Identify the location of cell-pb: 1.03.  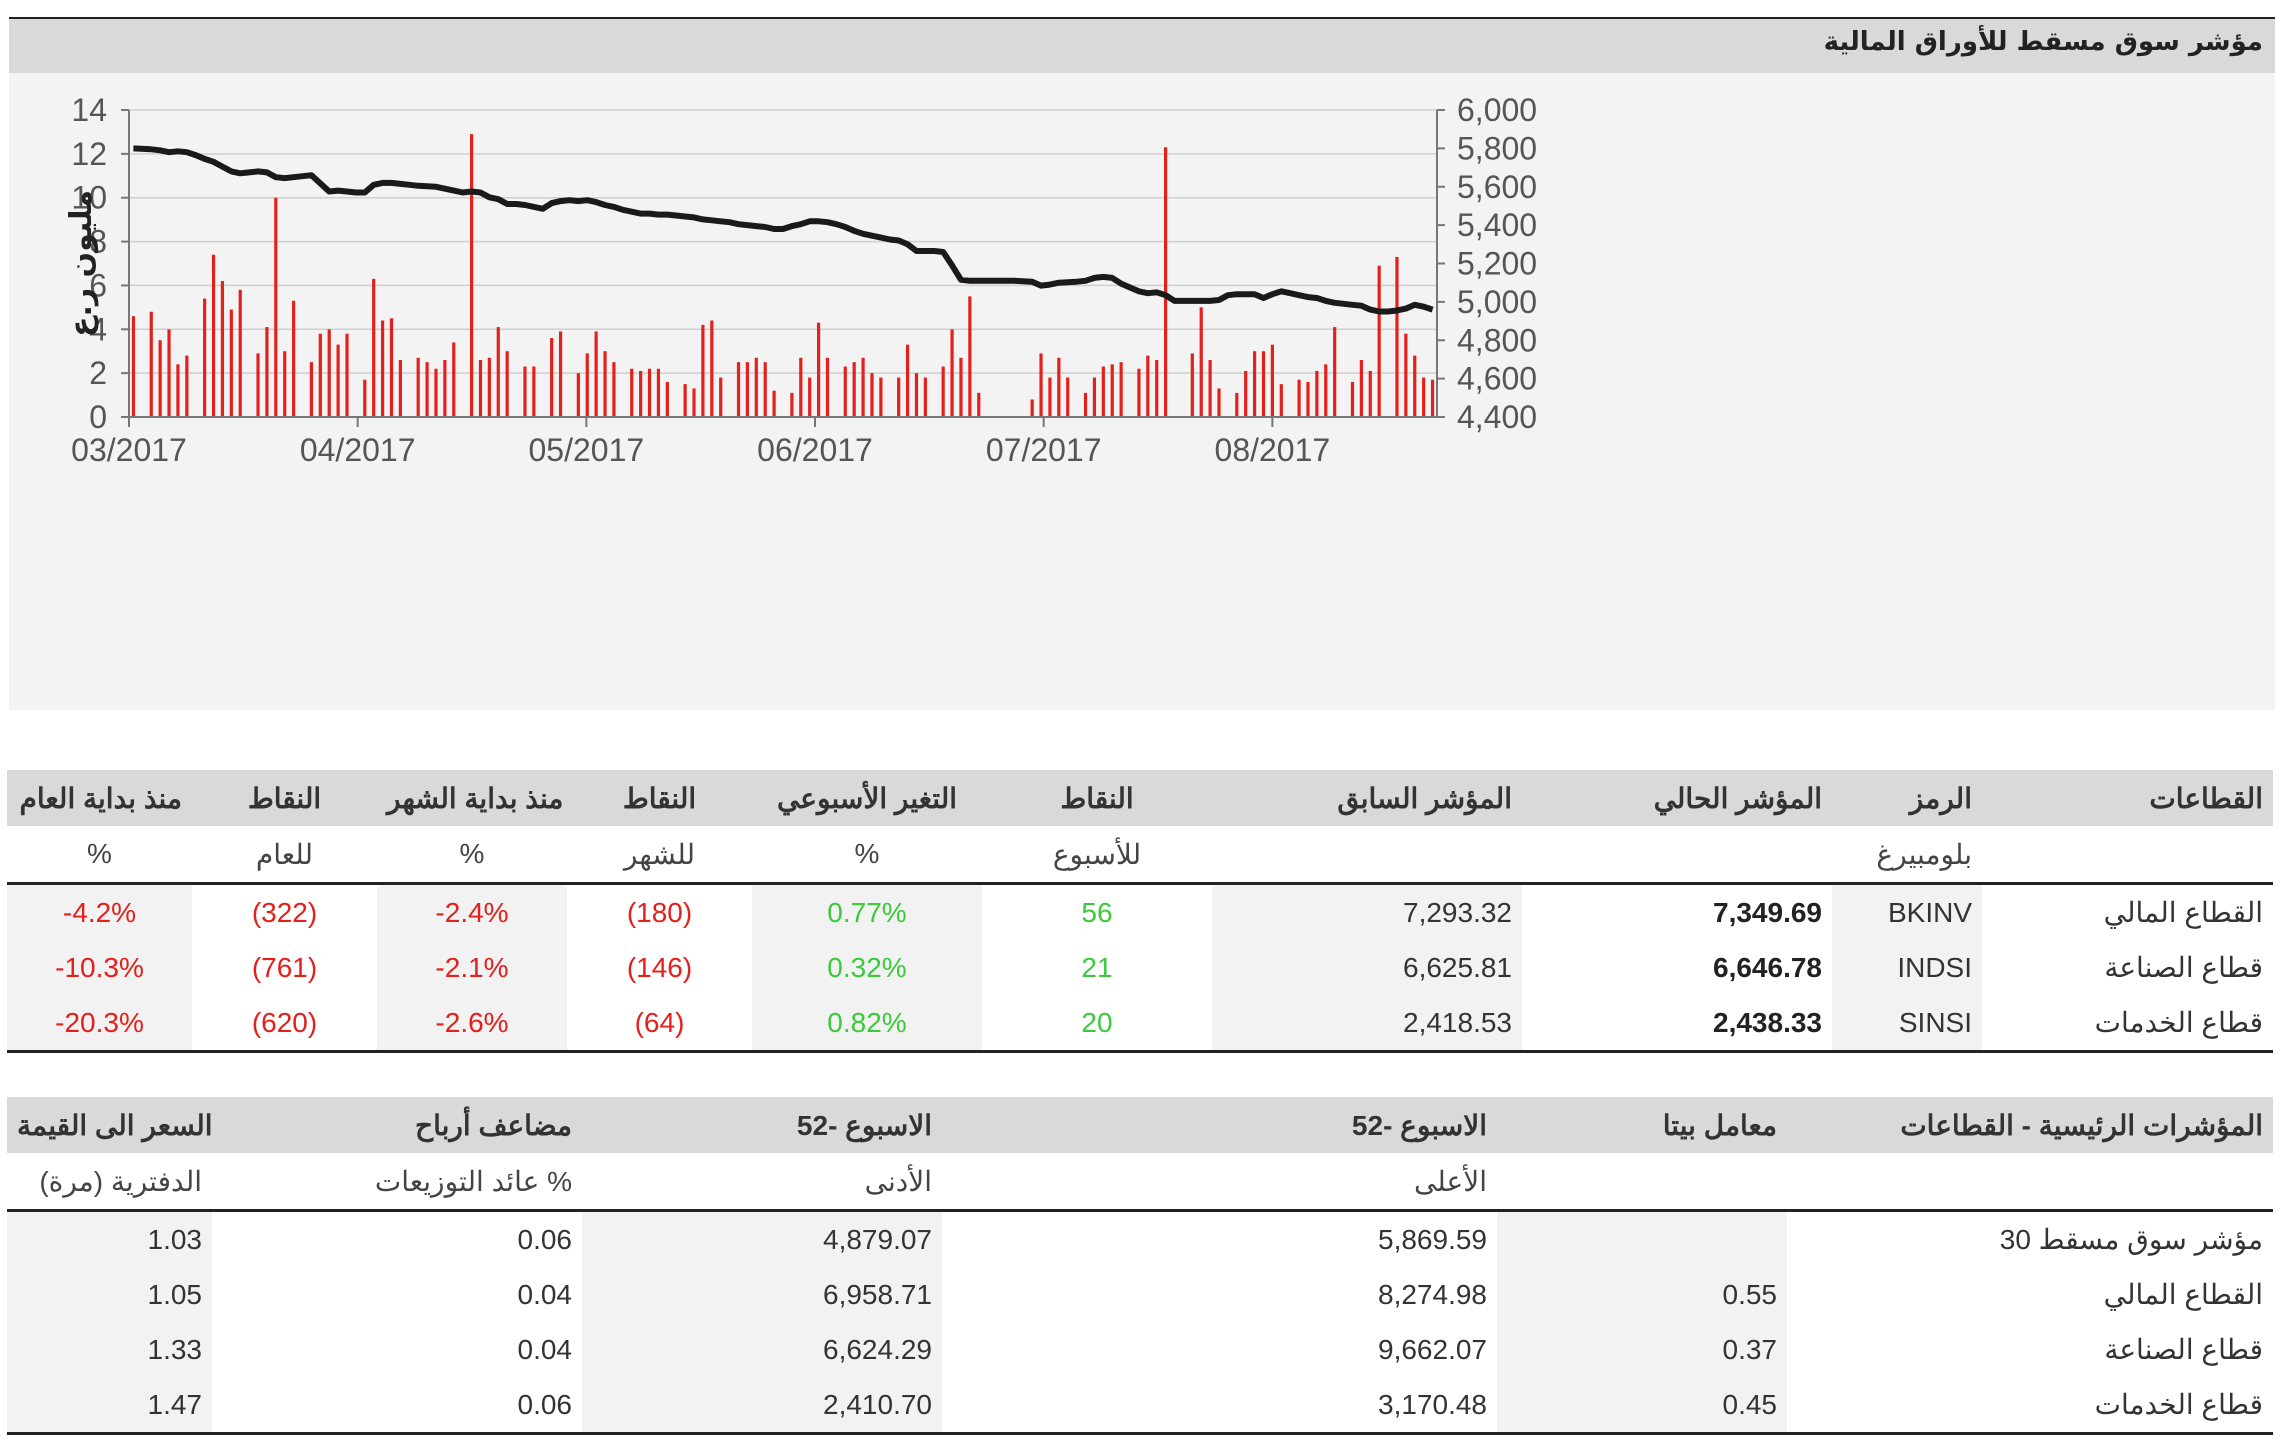
(109, 1238).